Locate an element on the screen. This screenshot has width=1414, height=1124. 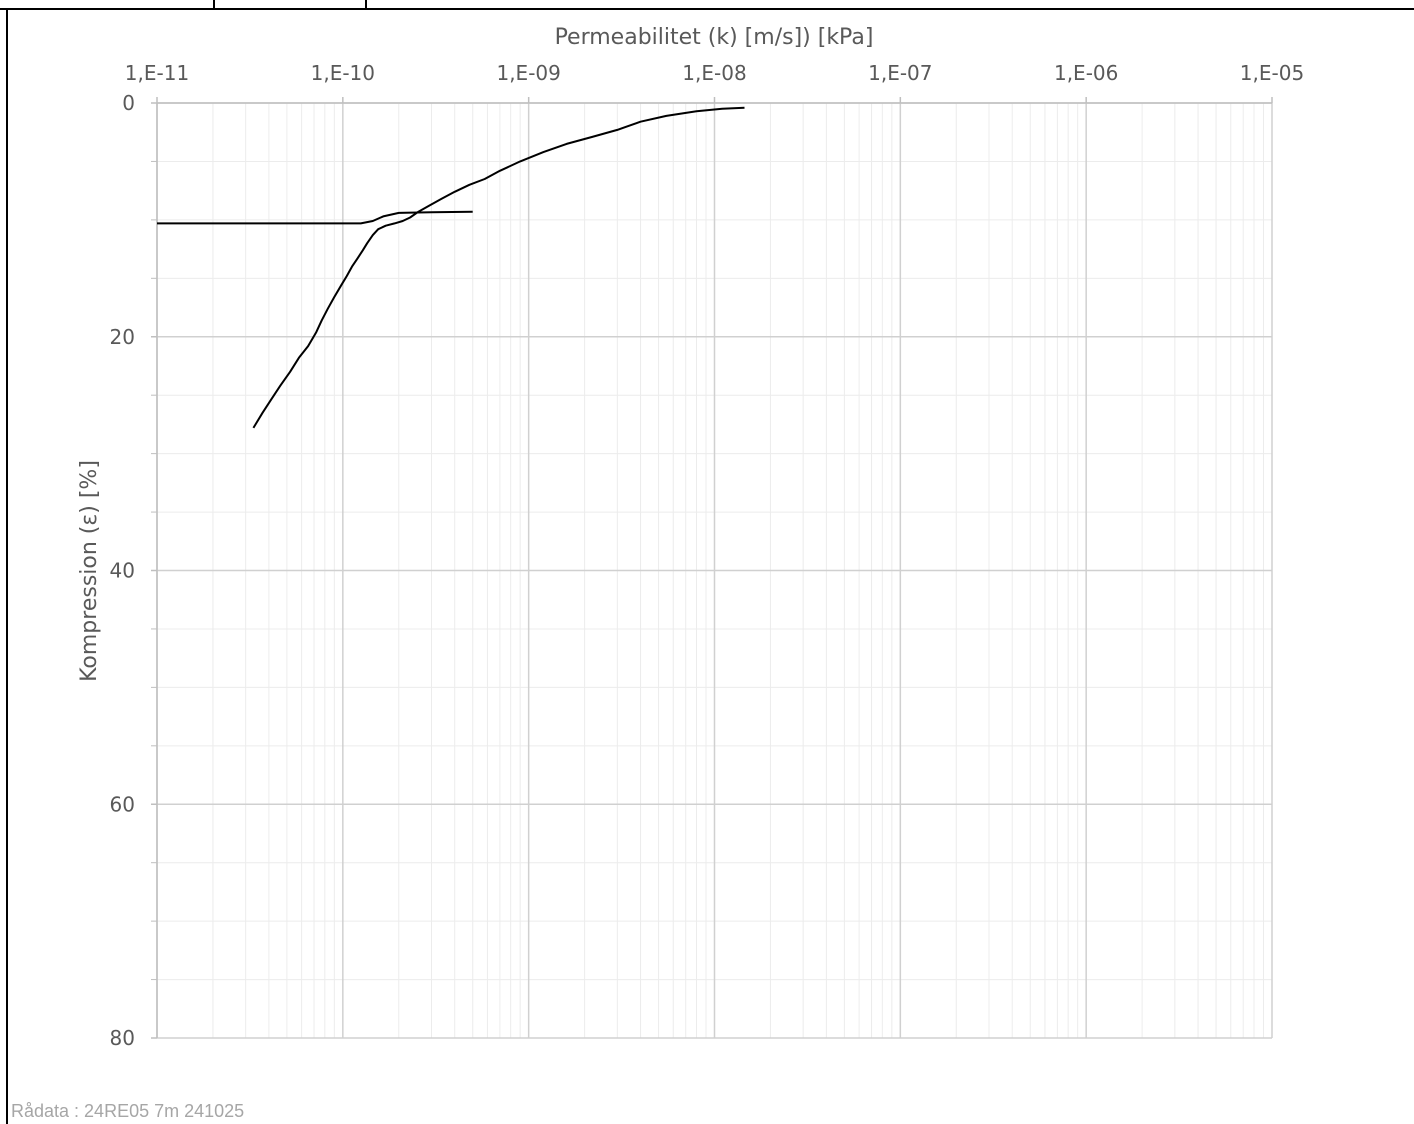
x-tick-label: 1,E-09 is located at coordinates (528, 73).